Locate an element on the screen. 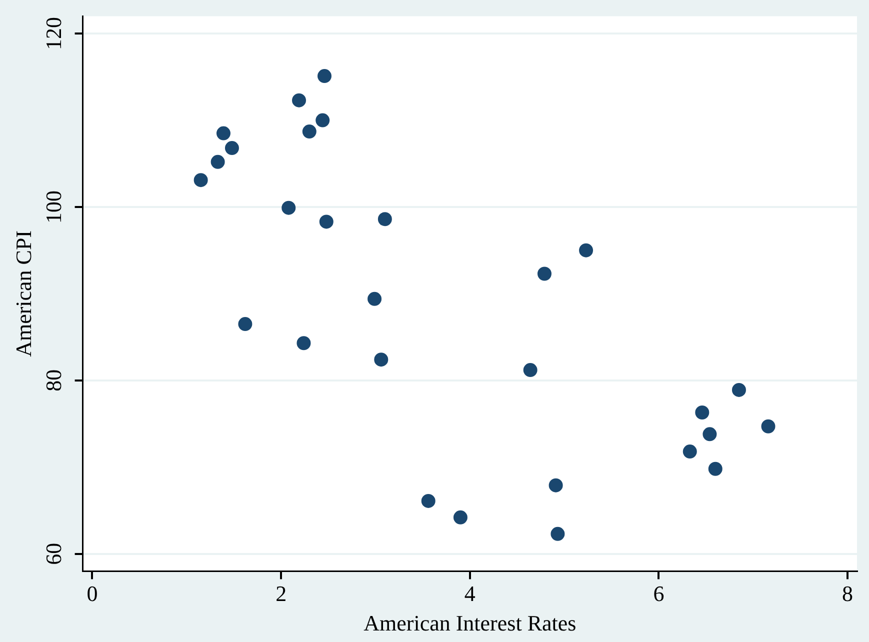  x-tick-label: 6 is located at coordinates (658, 593).